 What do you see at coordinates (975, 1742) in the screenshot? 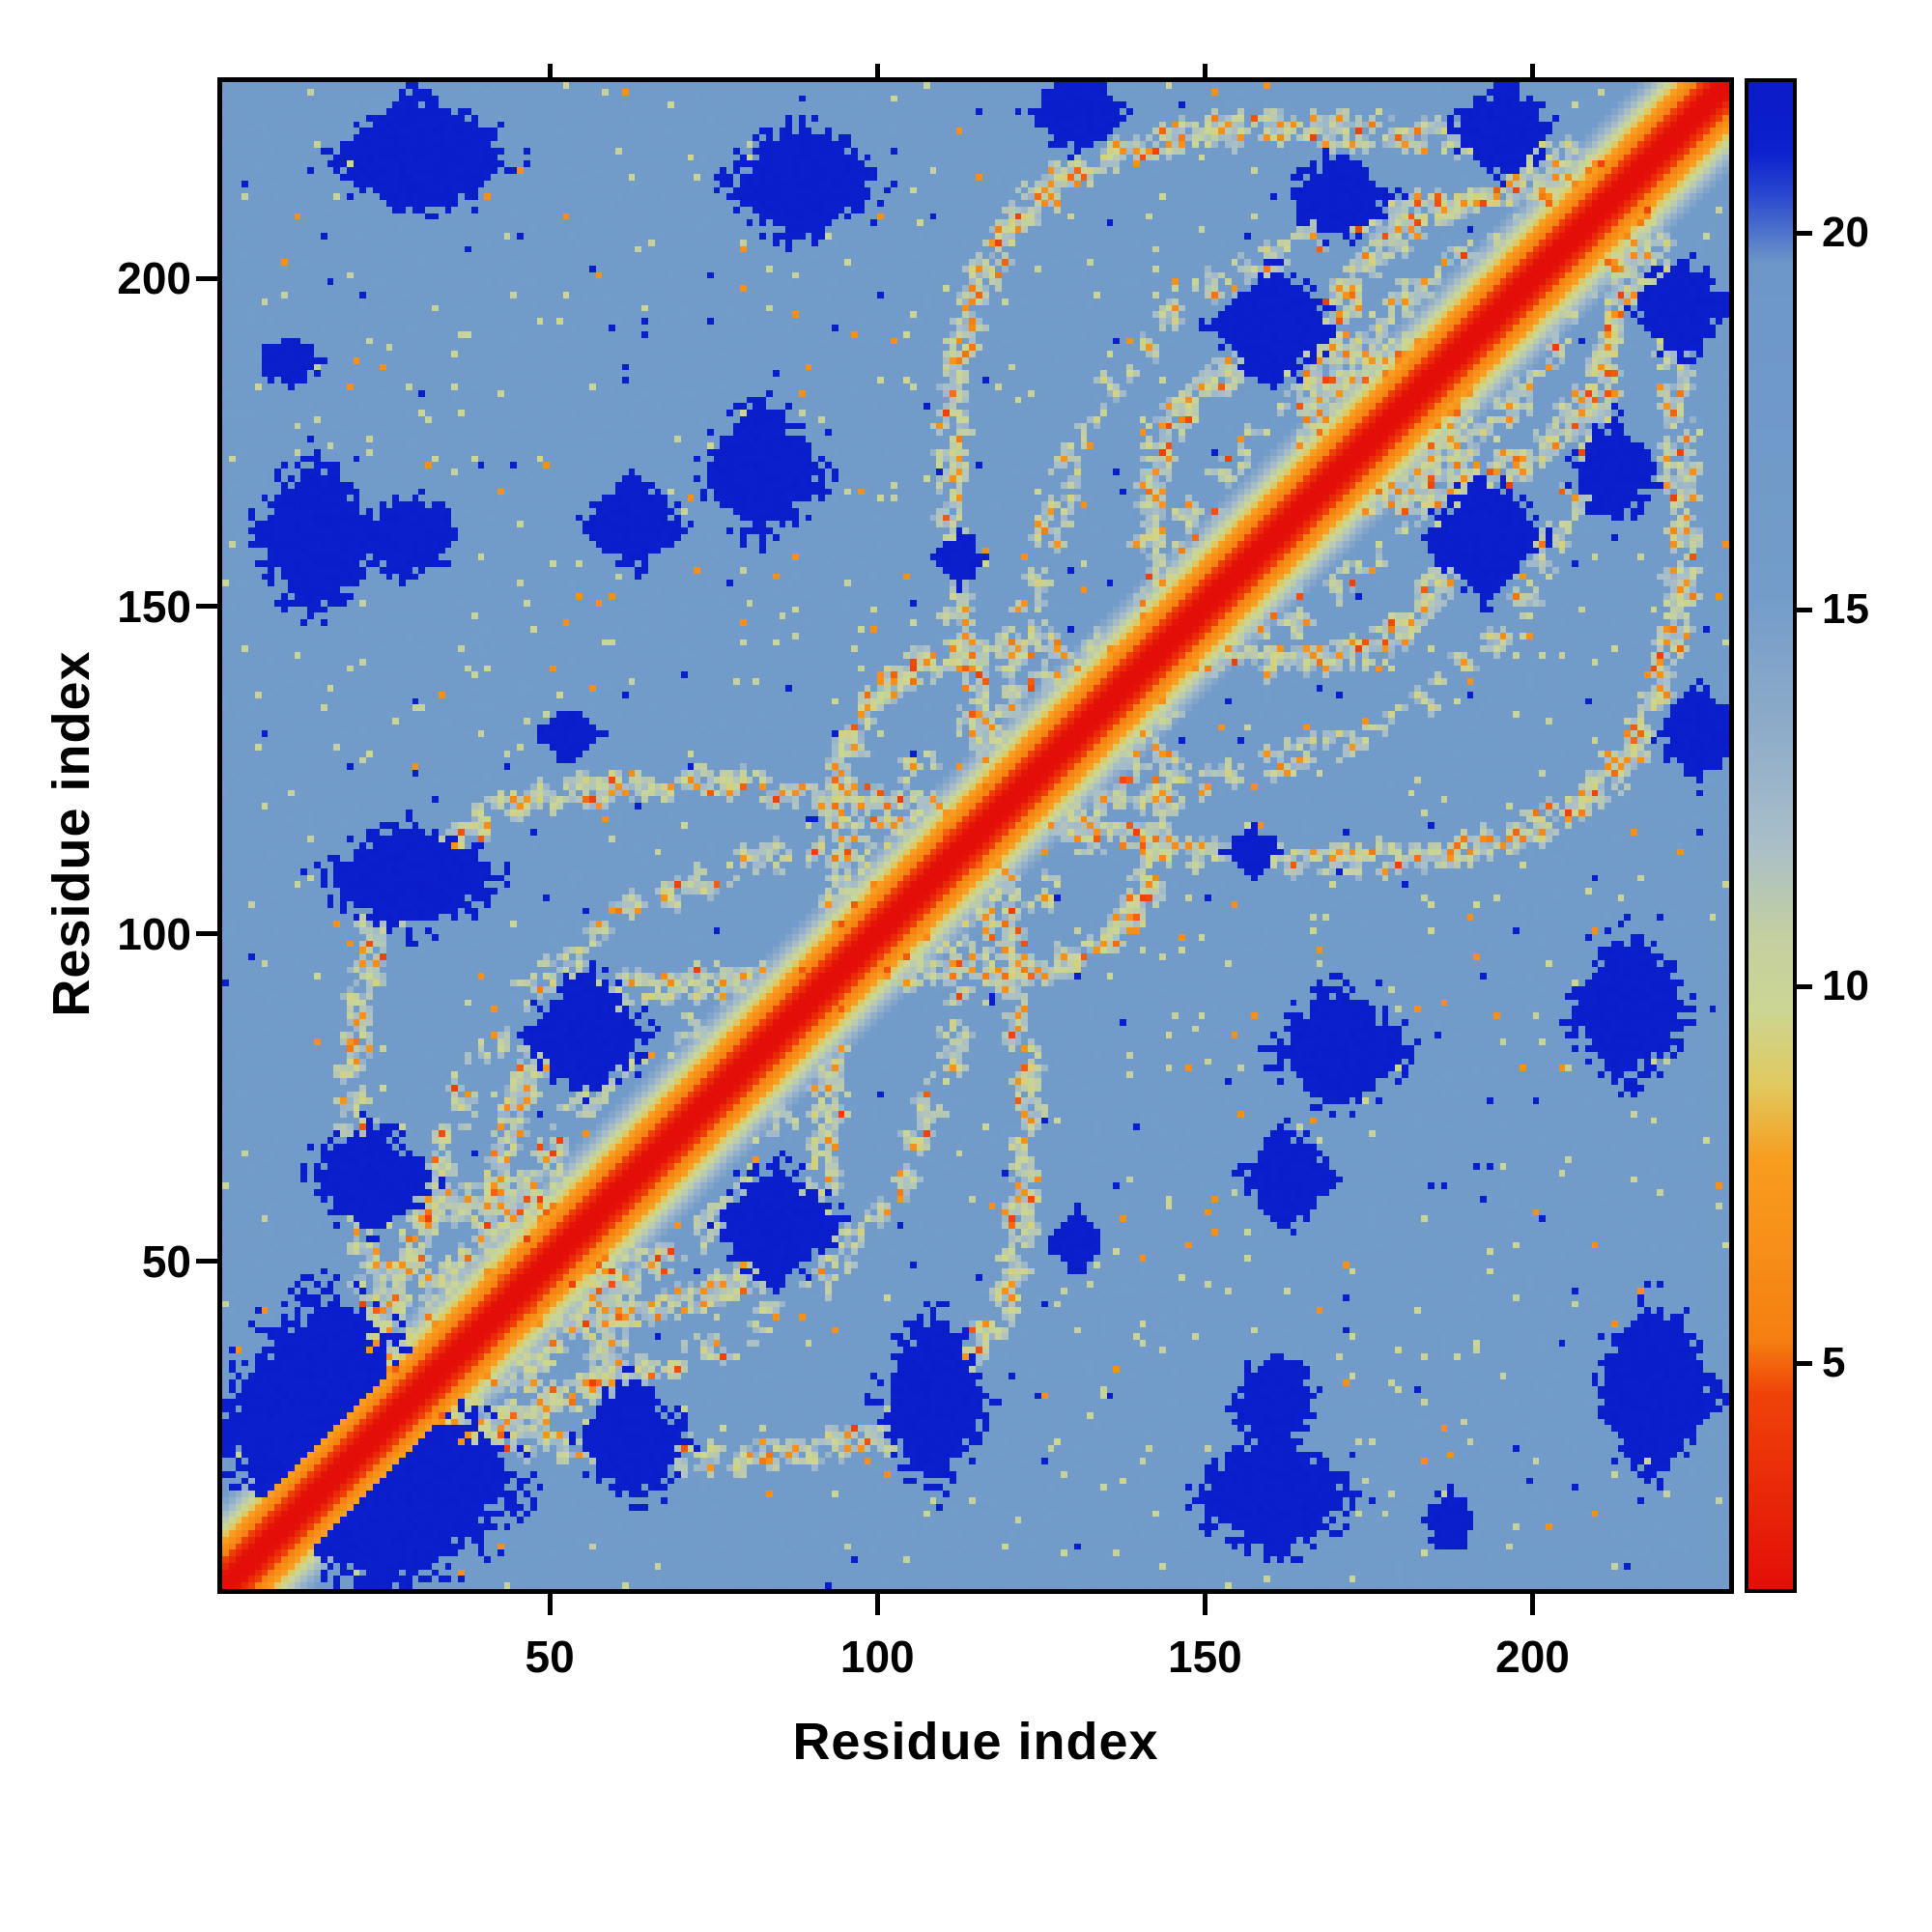
I see `x-axis-title: Residue index` at bounding box center [975, 1742].